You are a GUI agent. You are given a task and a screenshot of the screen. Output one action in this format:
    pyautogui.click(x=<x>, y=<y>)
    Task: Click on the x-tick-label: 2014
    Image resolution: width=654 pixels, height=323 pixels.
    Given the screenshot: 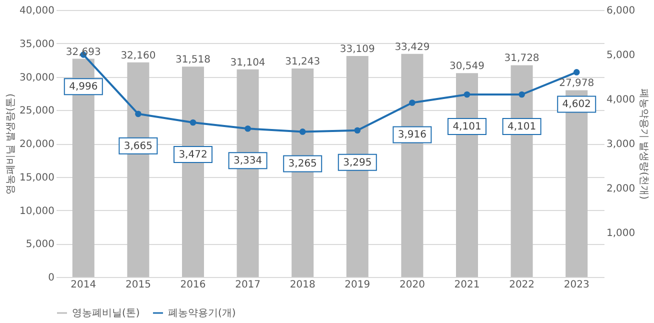 What is the action you would take?
    pyautogui.click(x=83, y=285)
    